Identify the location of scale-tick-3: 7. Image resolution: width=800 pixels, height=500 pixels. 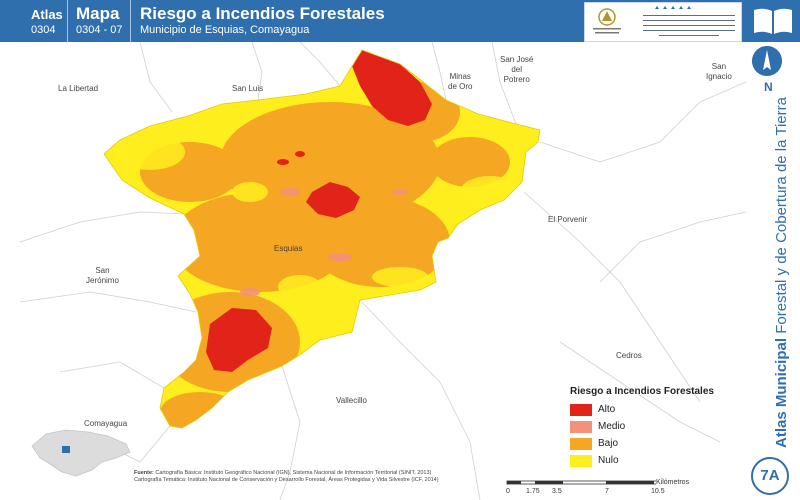
(607, 491).